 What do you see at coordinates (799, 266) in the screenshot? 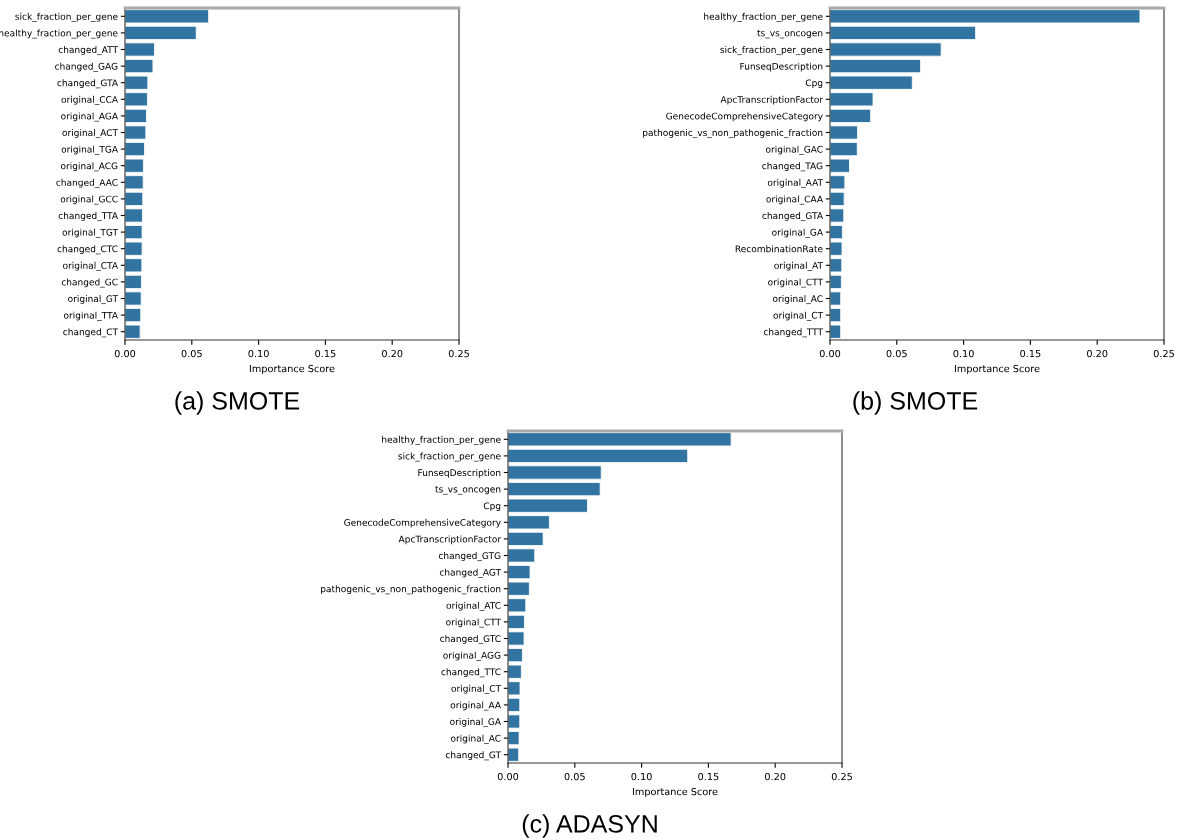
I see `y-tick-label: original_AT` at bounding box center [799, 266].